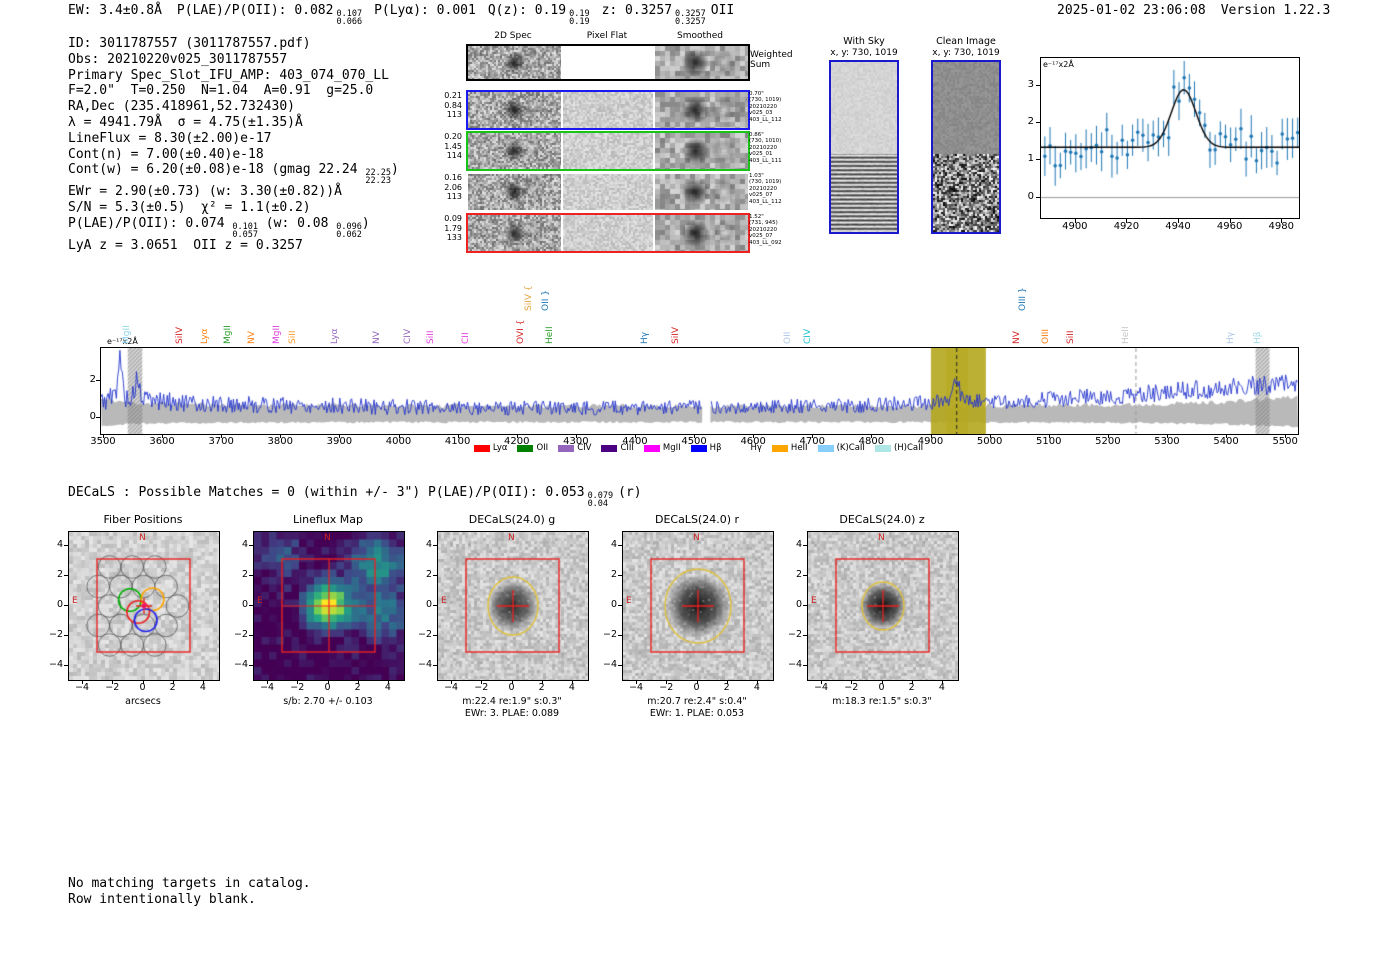 This screenshot has height=953, width=1400. Describe the element at coordinates (1170, 138) in the screenshot. I see `linefit-chart` at that location.